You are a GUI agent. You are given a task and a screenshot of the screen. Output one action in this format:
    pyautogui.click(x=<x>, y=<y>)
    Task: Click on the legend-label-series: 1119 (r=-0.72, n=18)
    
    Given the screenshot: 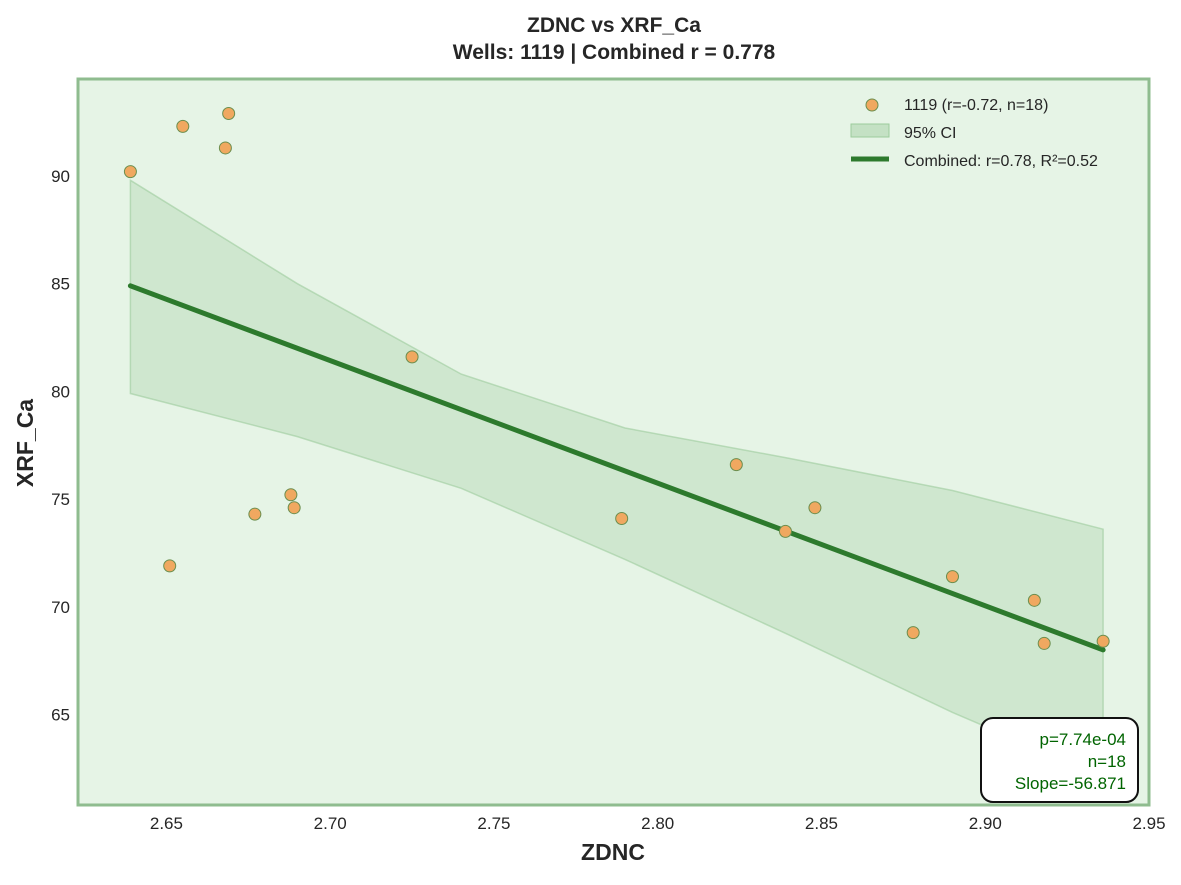 What is the action you would take?
    pyautogui.click(x=976, y=105)
    